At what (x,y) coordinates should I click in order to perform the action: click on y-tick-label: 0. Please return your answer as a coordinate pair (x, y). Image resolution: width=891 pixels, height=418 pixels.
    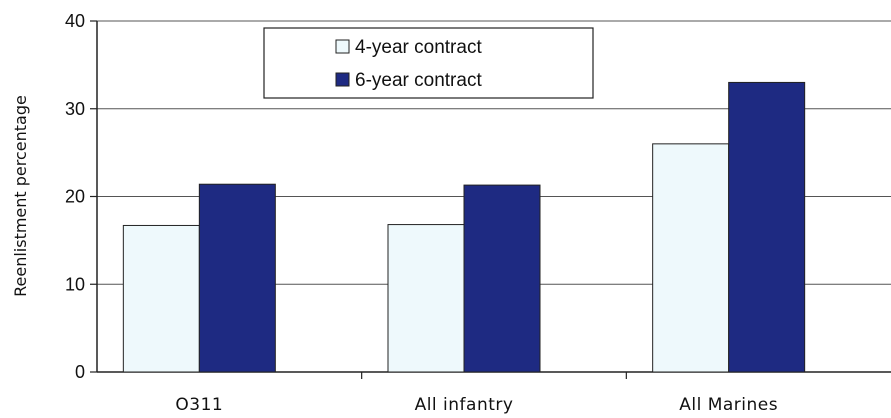
    Looking at the image, I should click on (80, 372).